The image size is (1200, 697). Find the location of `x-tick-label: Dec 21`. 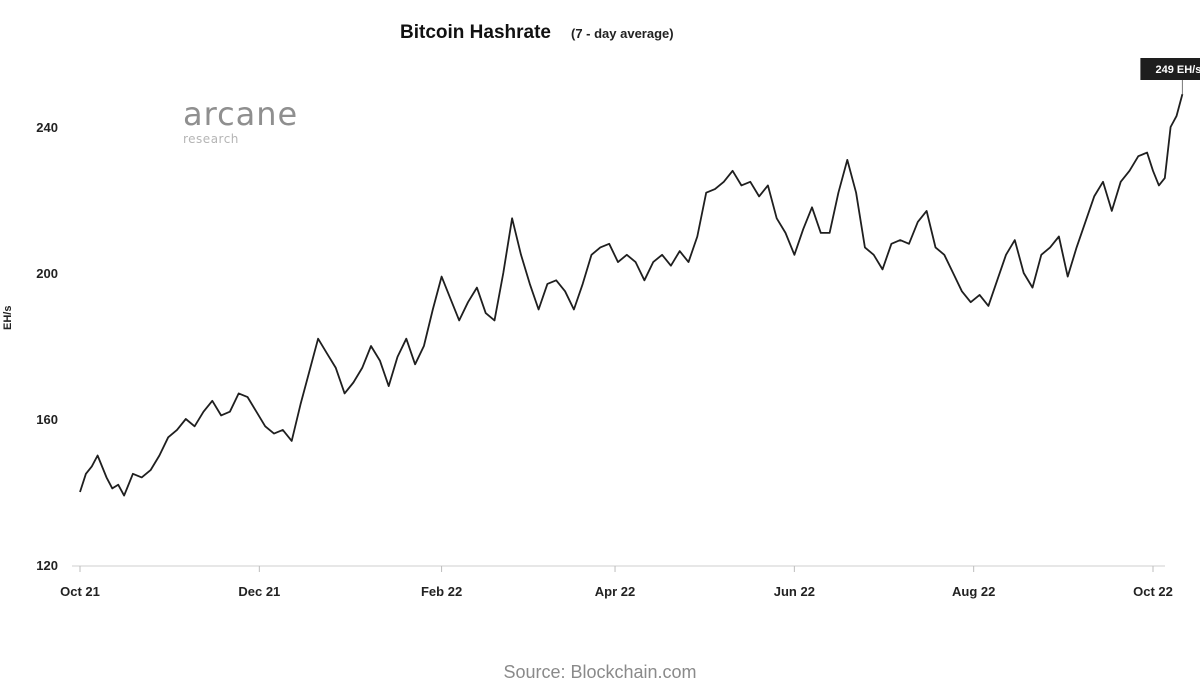

x-tick-label: Dec 21 is located at coordinates (259, 591).